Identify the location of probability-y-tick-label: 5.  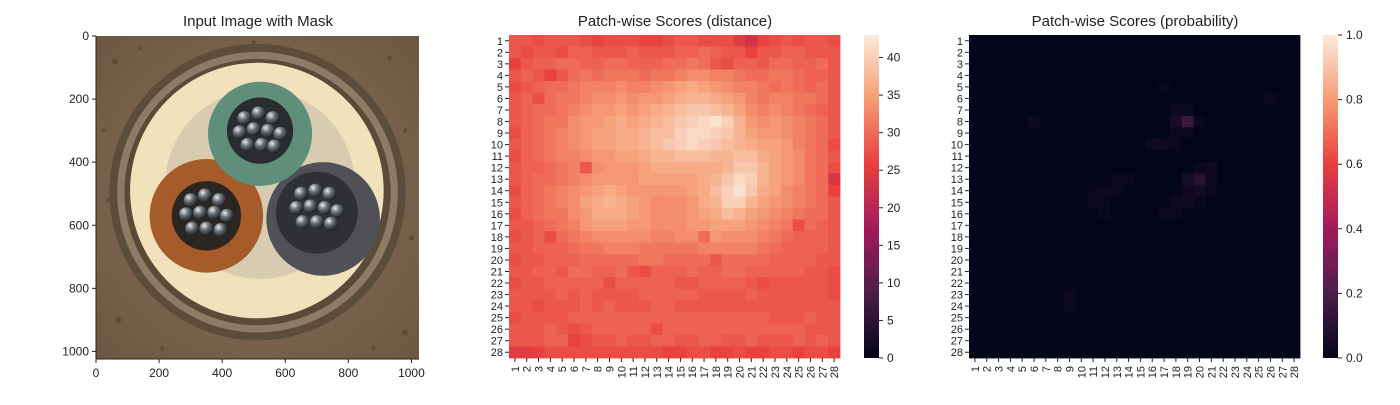
(960, 88).